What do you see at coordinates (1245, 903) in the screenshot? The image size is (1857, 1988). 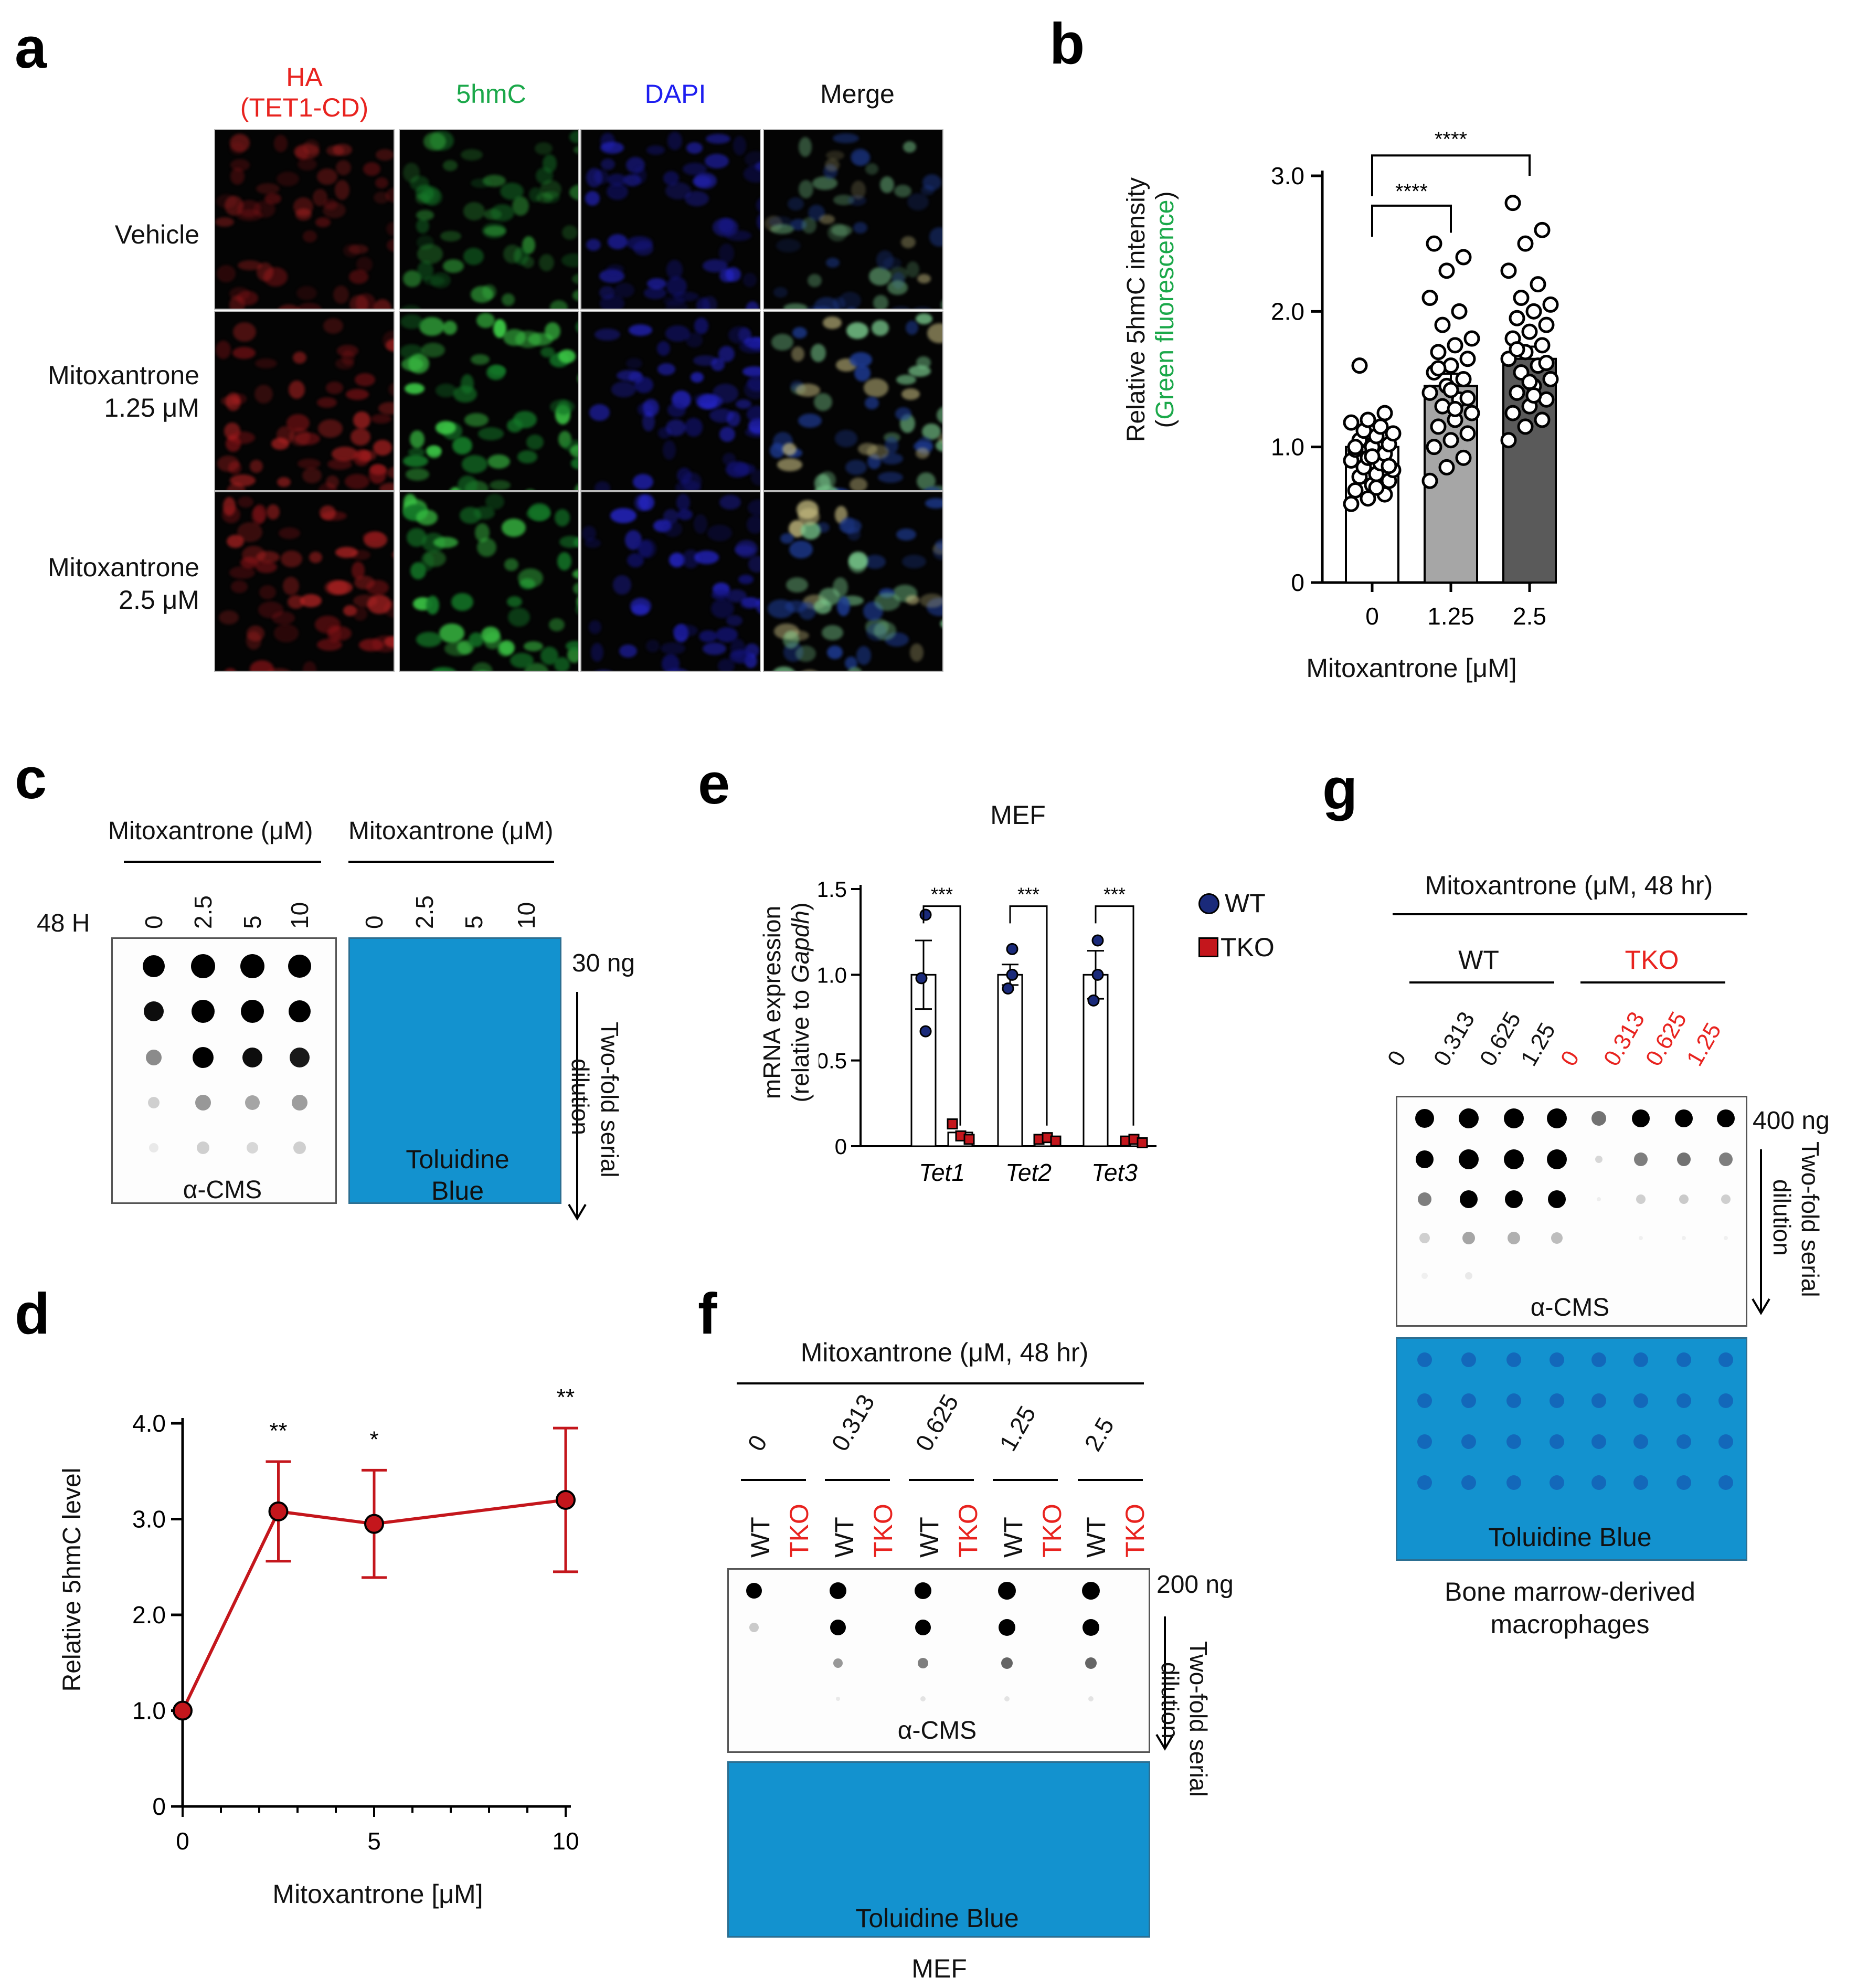 I see `legend-wt-label: WT` at bounding box center [1245, 903].